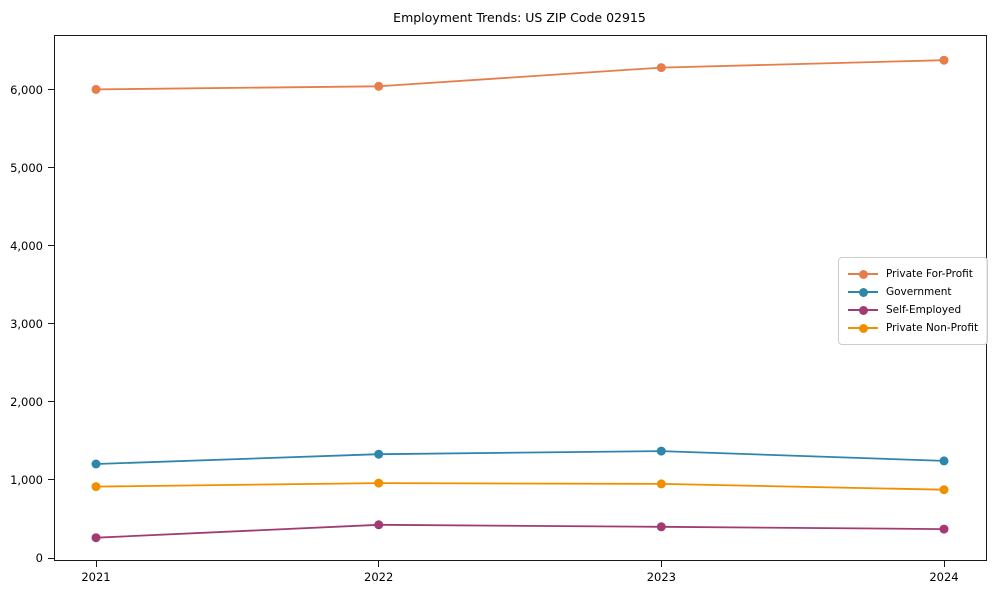  I want to click on y-tick-label: 3,000, so click(26, 323).